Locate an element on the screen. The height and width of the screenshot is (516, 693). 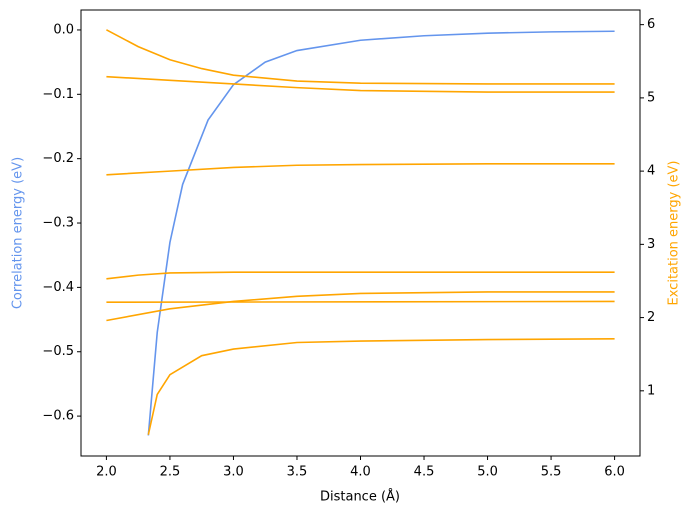
y-tick-label: 0.0 is located at coordinates (63, 29).